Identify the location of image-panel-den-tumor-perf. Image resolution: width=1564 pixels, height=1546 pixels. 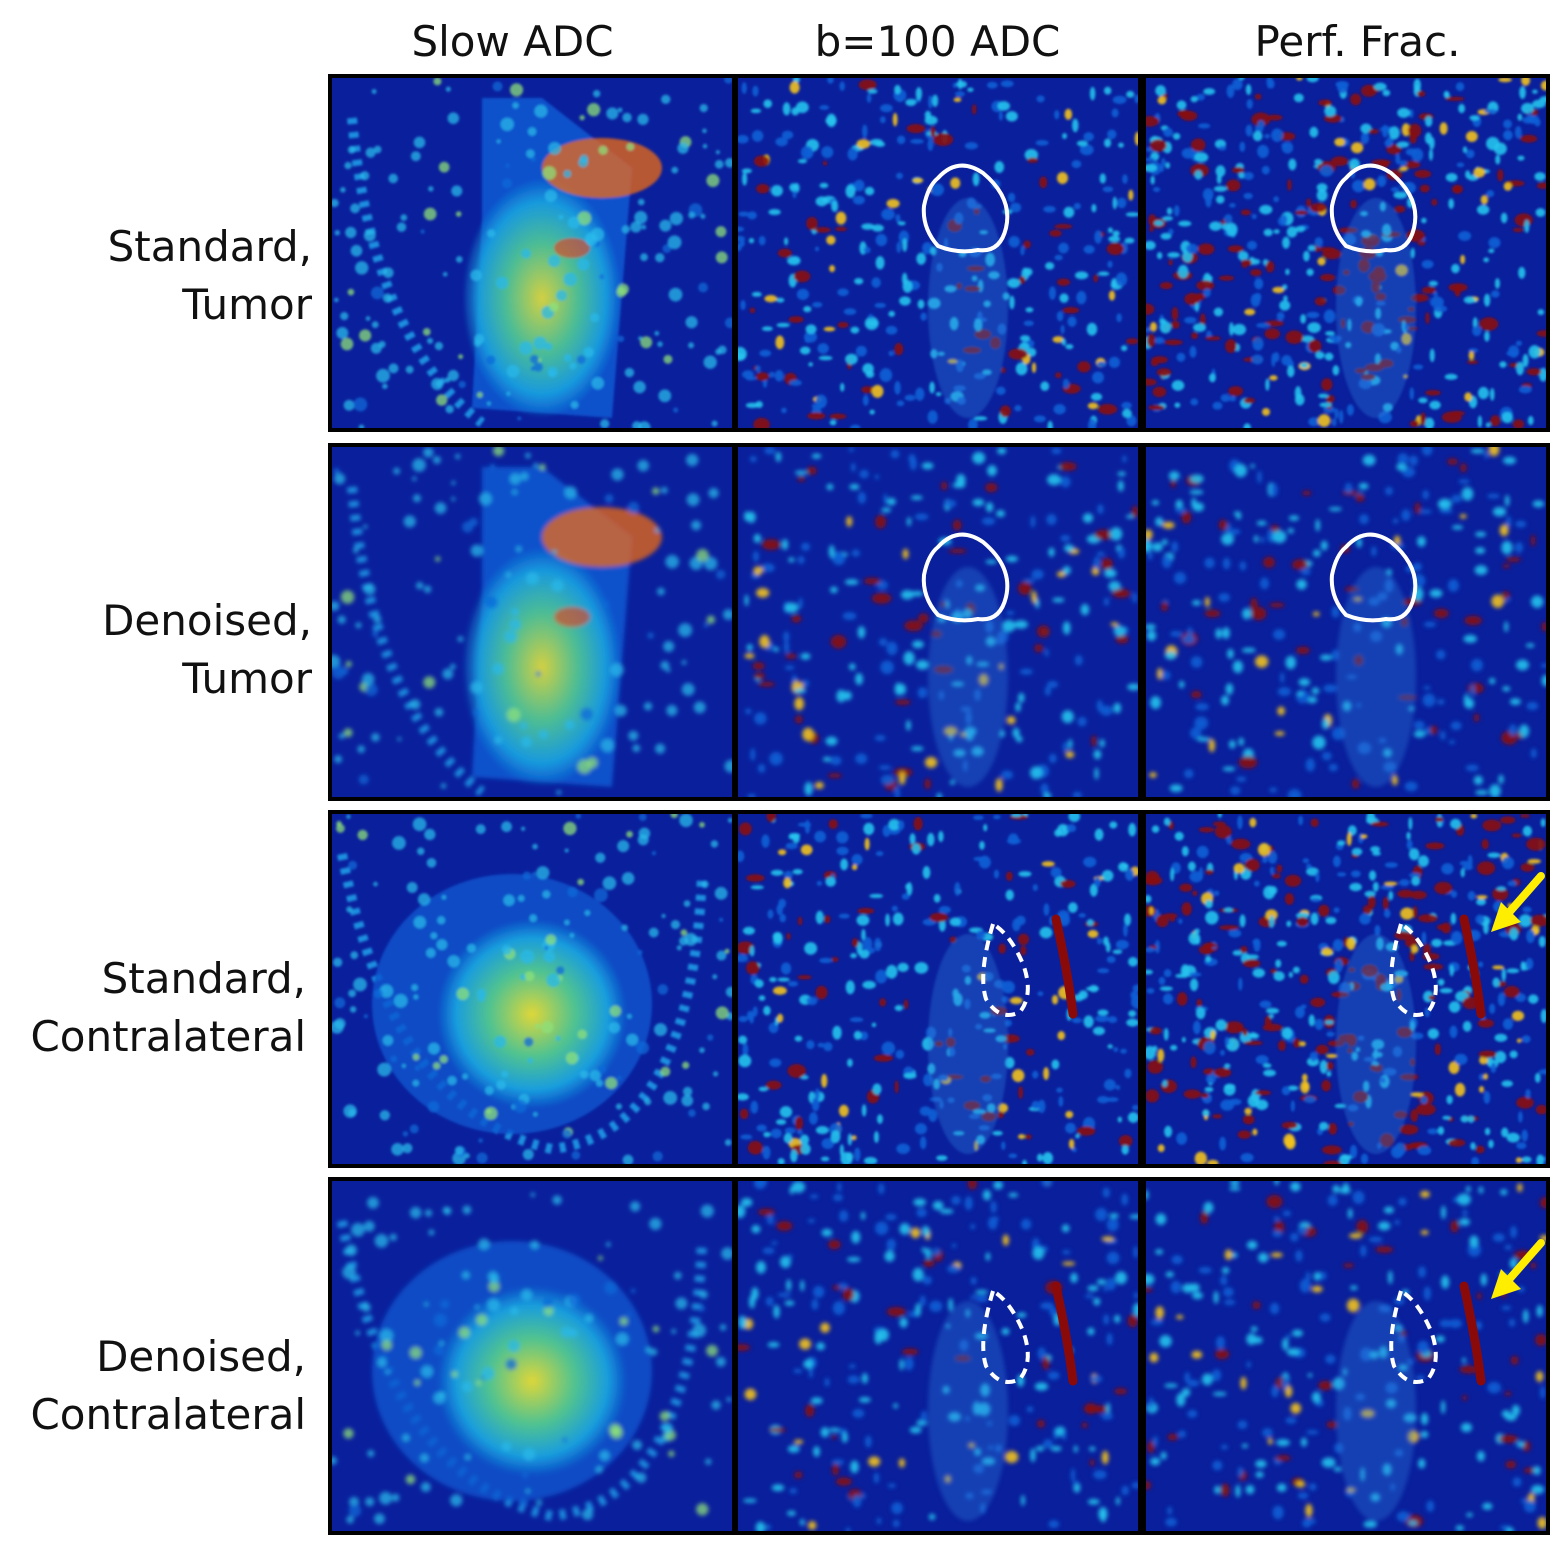
(1346, 622).